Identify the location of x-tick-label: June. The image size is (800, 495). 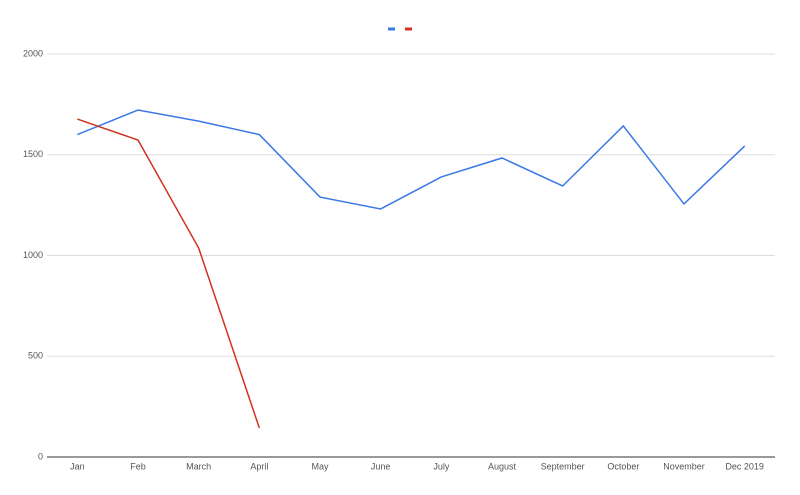
(381, 466).